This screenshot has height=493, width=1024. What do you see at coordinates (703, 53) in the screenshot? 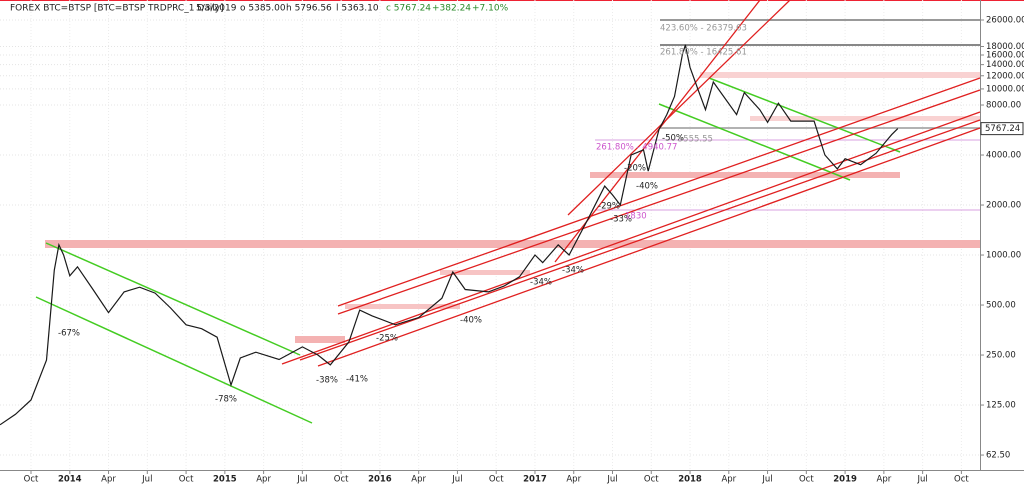
I see `fib-label: 261.80% - 16425.61` at bounding box center [703, 53].